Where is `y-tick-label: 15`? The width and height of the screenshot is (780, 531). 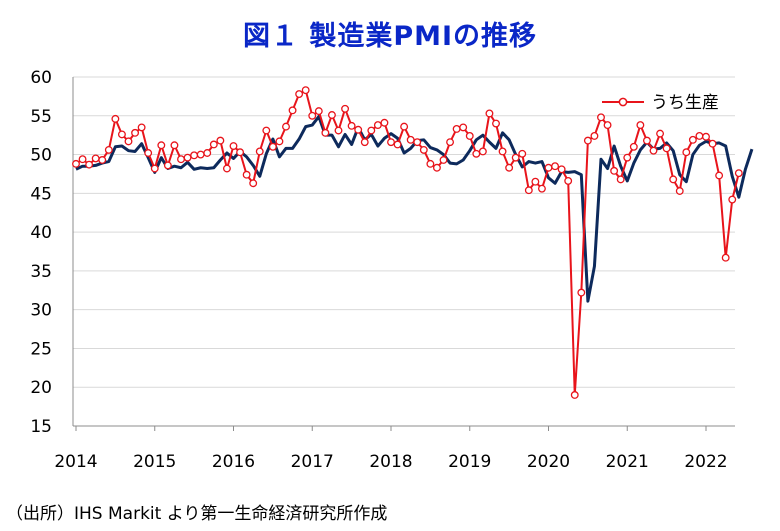 y-tick-label: 15 is located at coordinates (41, 427).